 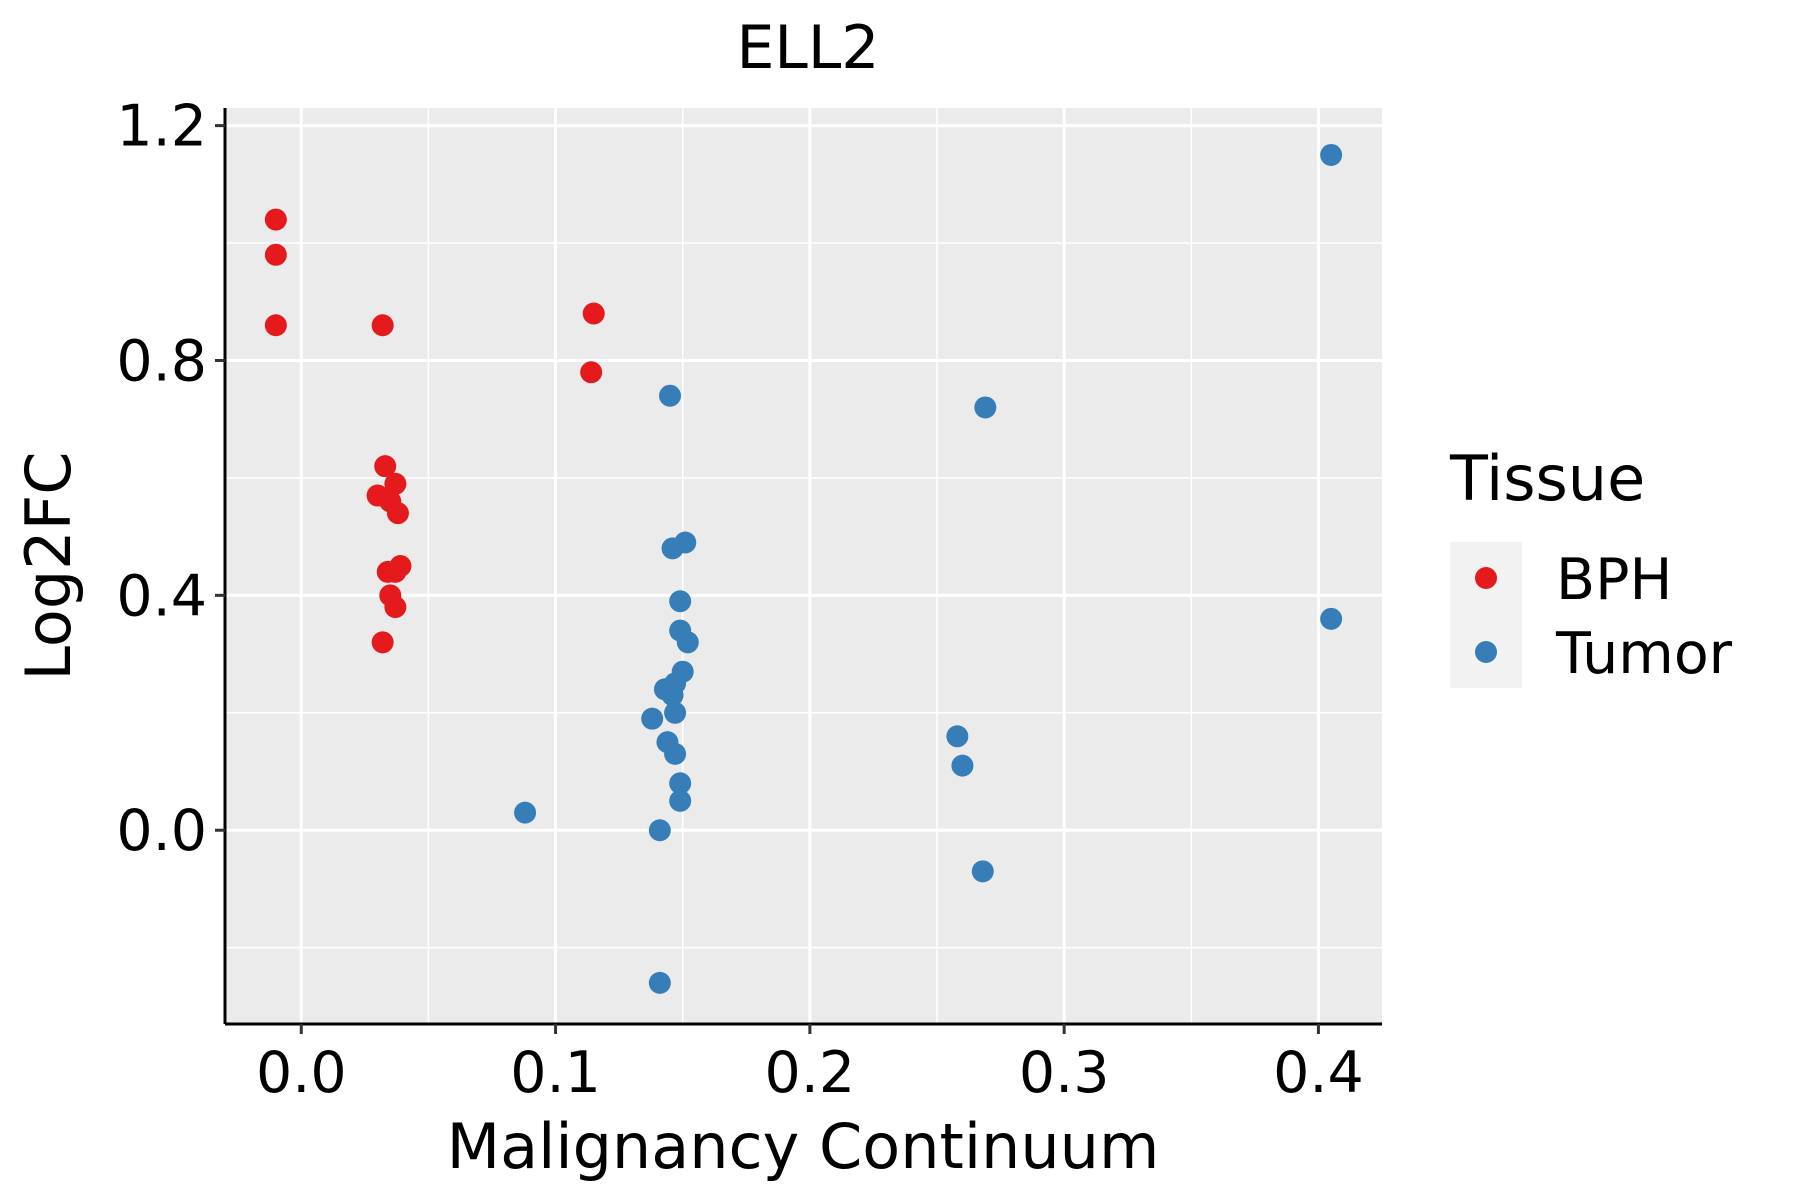 I want to click on legend: Tissue BPH Tumor, so click(x=1591, y=565).